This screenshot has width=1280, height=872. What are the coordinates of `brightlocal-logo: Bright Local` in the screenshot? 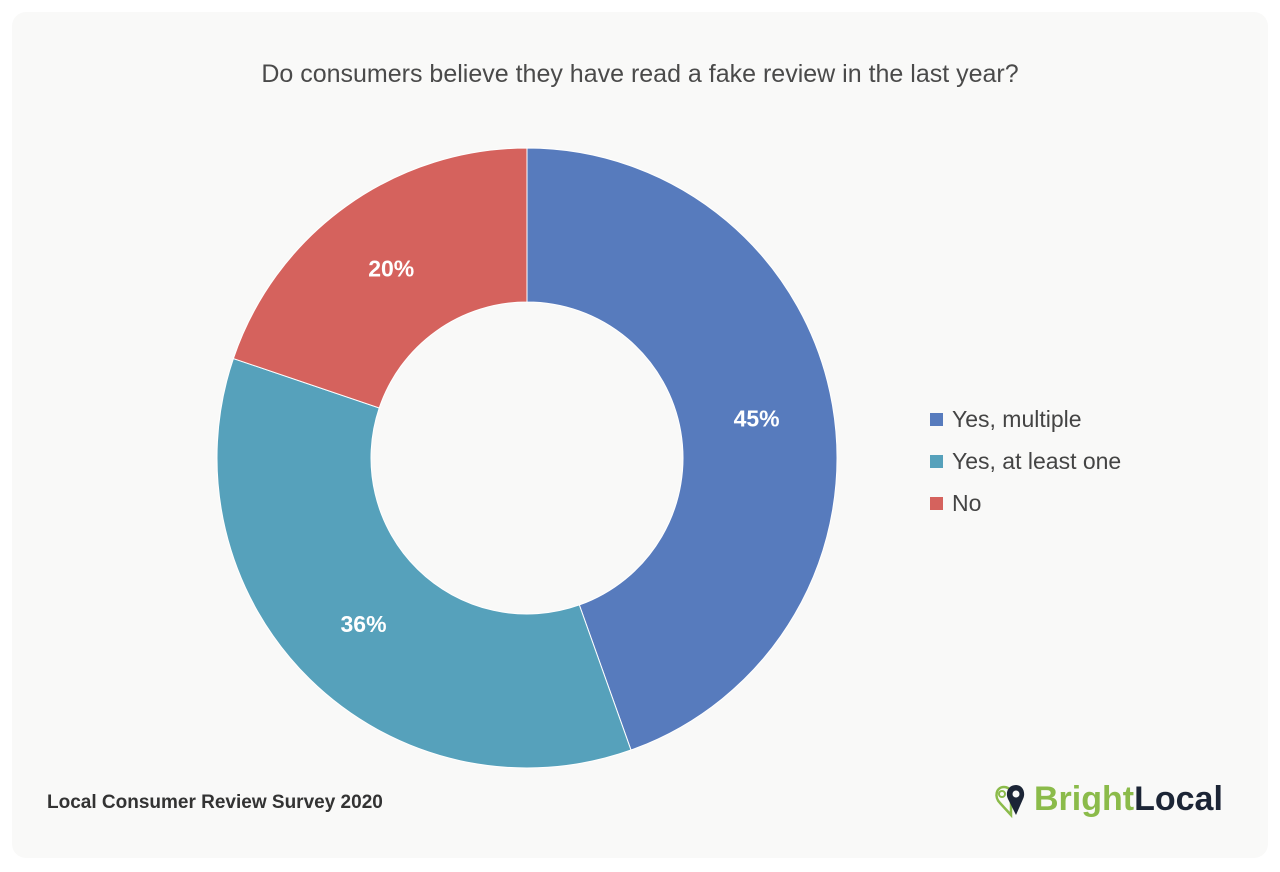 It's located at (1107, 799).